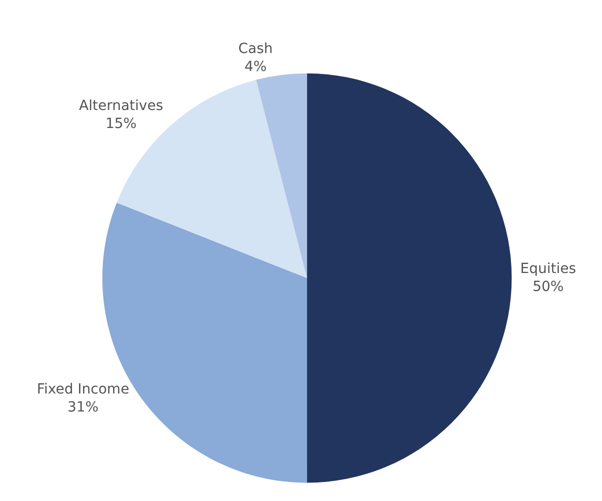  What do you see at coordinates (255, 49) in the screenshot?
I see `slice-label: Cash` at bounding box center [255, 49].